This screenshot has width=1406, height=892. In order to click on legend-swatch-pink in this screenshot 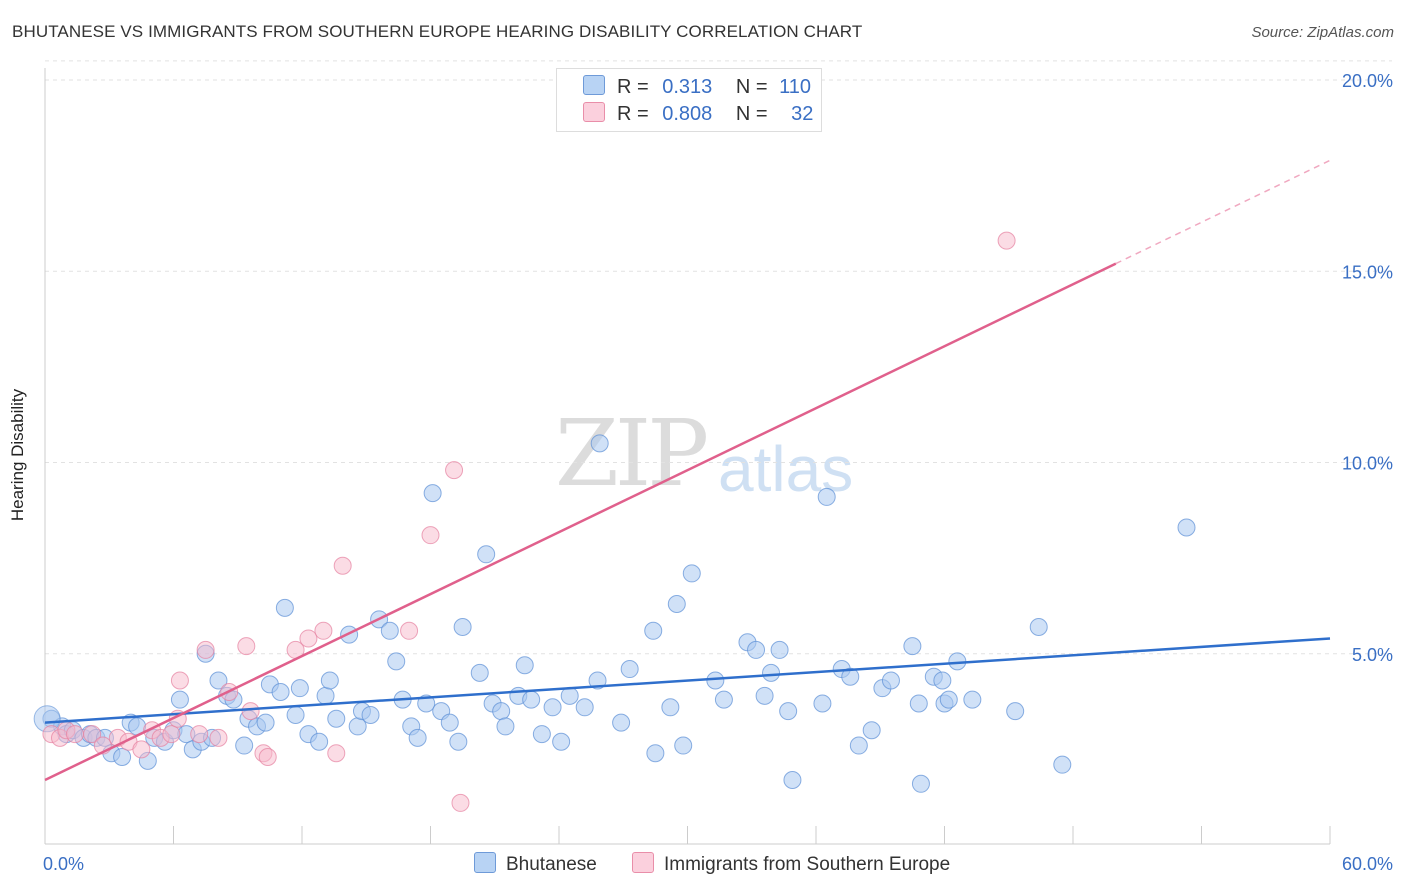, I will do `click(594, 112)`.